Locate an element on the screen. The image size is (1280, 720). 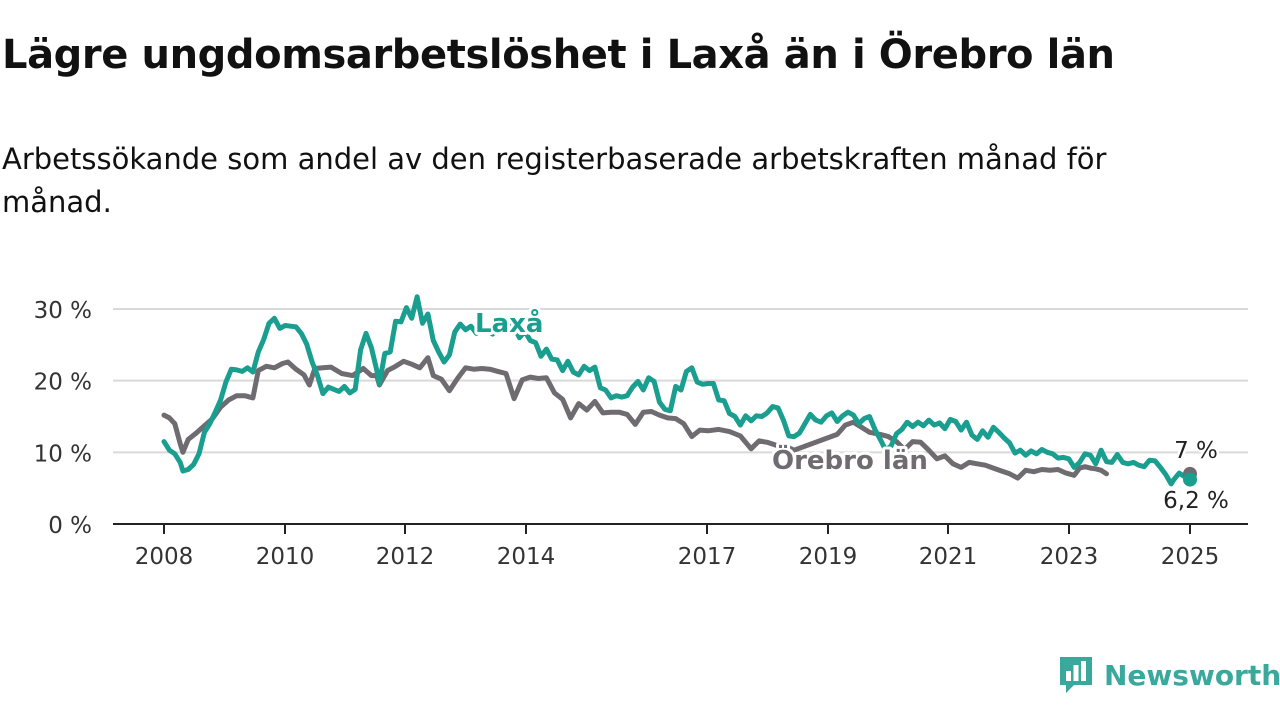
end-value-label-orebro-lan: 7 % is located at coordinates (1196, 451).